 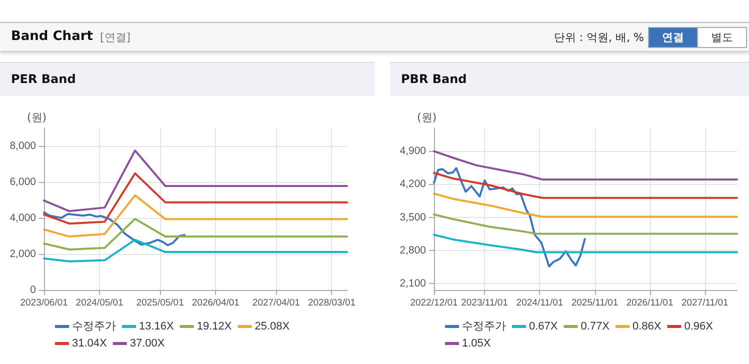 What do you see at coordinates (722, 37) in the screenshot?
I see `text: 별도` at bounding box center [722, 37].